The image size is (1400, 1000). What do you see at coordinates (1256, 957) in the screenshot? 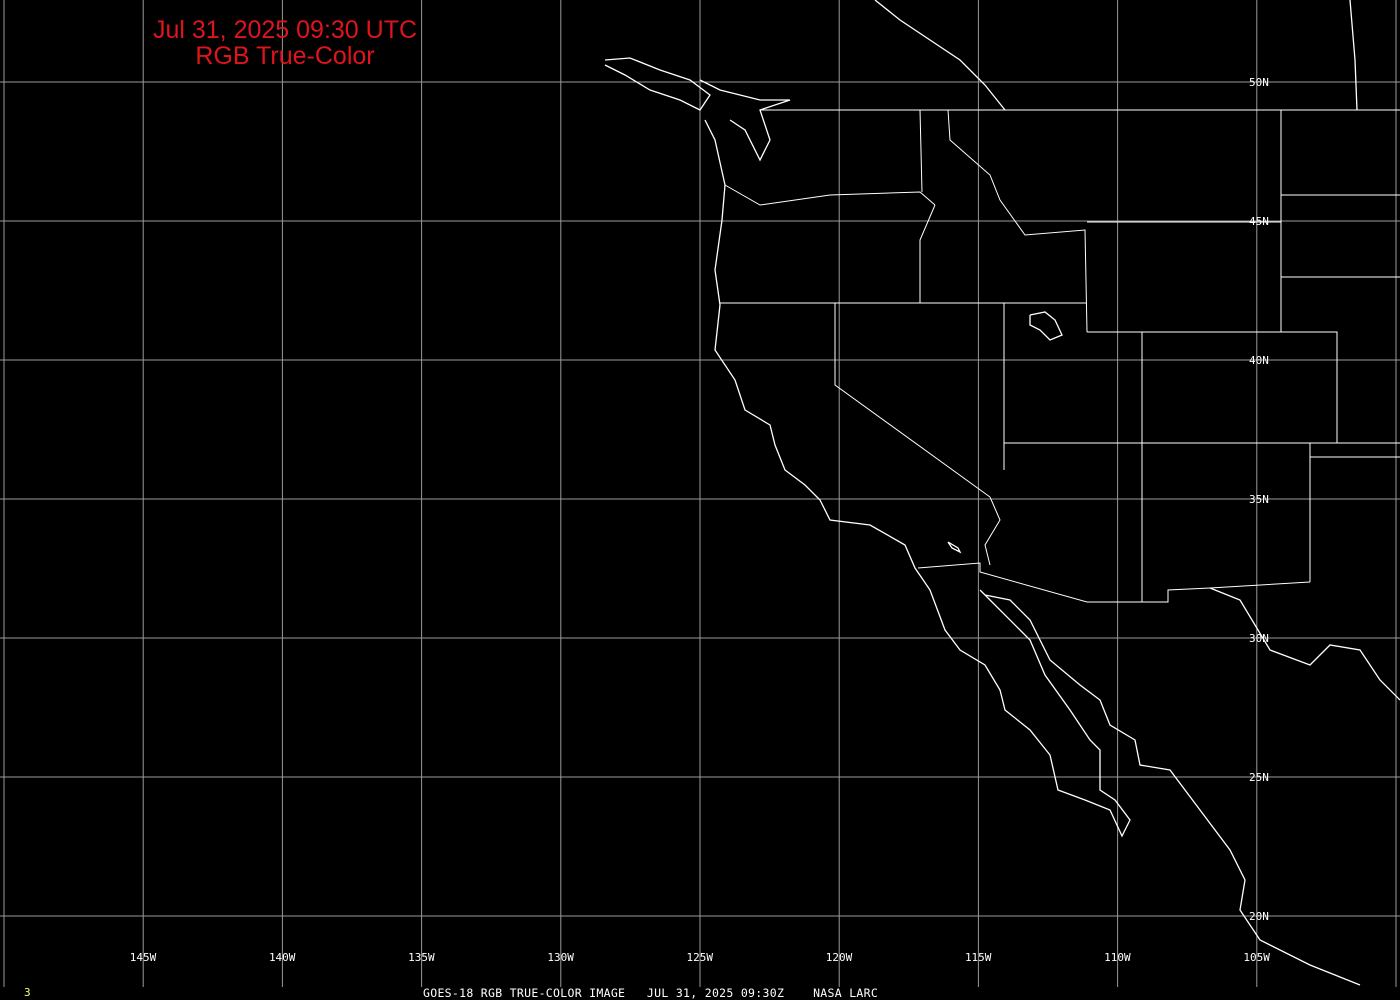
I see `longitude-label: 105W` at bounding box center [1256, 957].